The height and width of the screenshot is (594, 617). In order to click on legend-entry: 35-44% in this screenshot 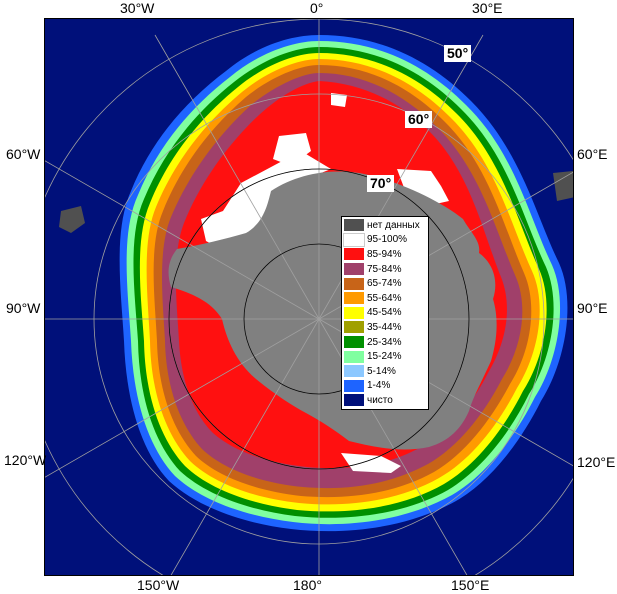, I will do `click(385, 327)`.